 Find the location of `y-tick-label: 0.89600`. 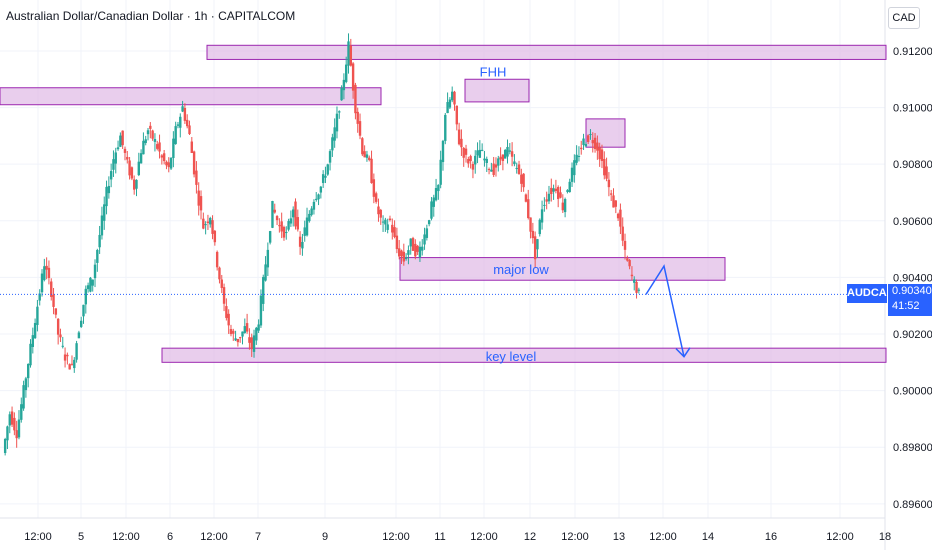

y-tick-label: 0.89600 is located at coordinates (912, 505).